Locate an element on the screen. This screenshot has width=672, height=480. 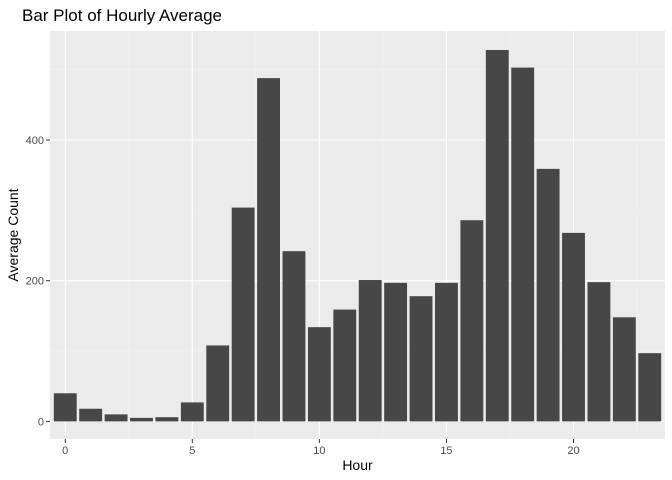
x-axis-ticks: 0 5 10 15 20 is located at coordinates (321, 448).